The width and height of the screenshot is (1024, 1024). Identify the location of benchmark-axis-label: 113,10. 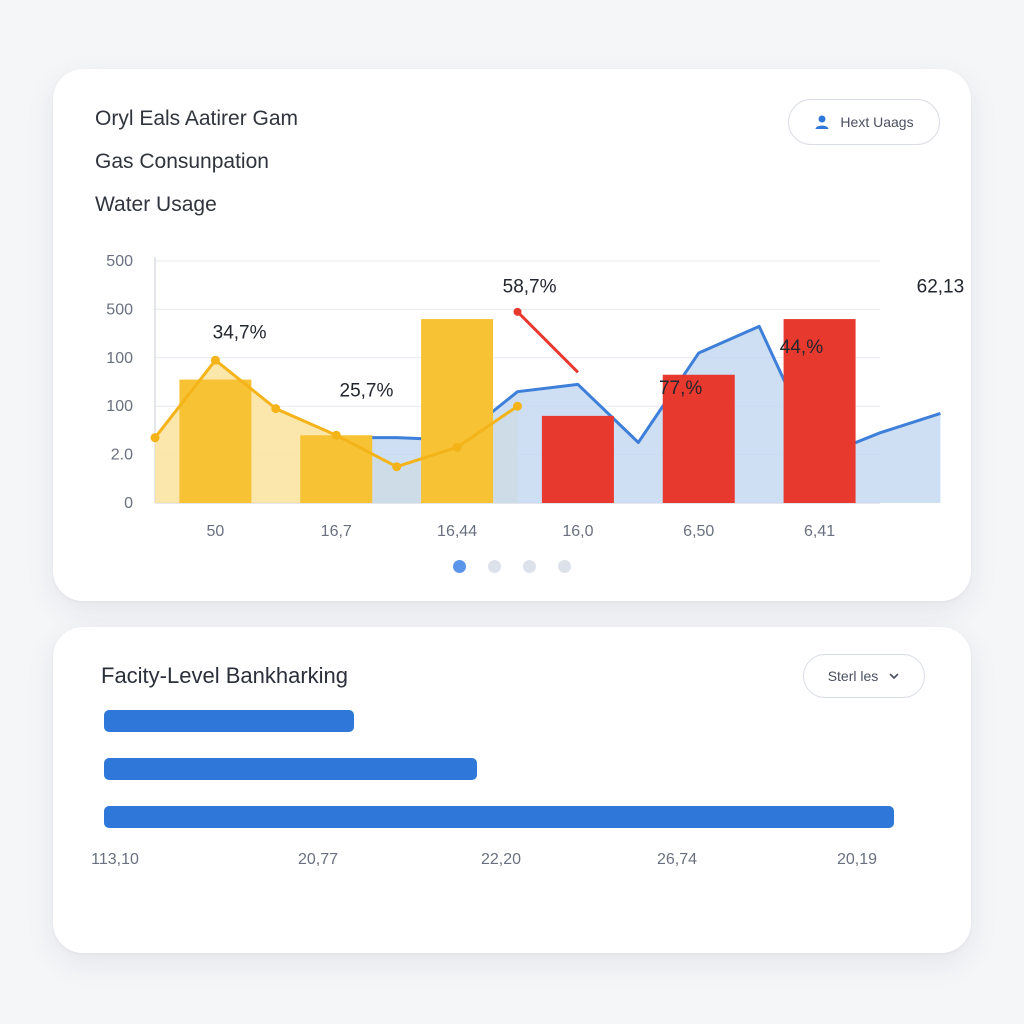
(115, 859).